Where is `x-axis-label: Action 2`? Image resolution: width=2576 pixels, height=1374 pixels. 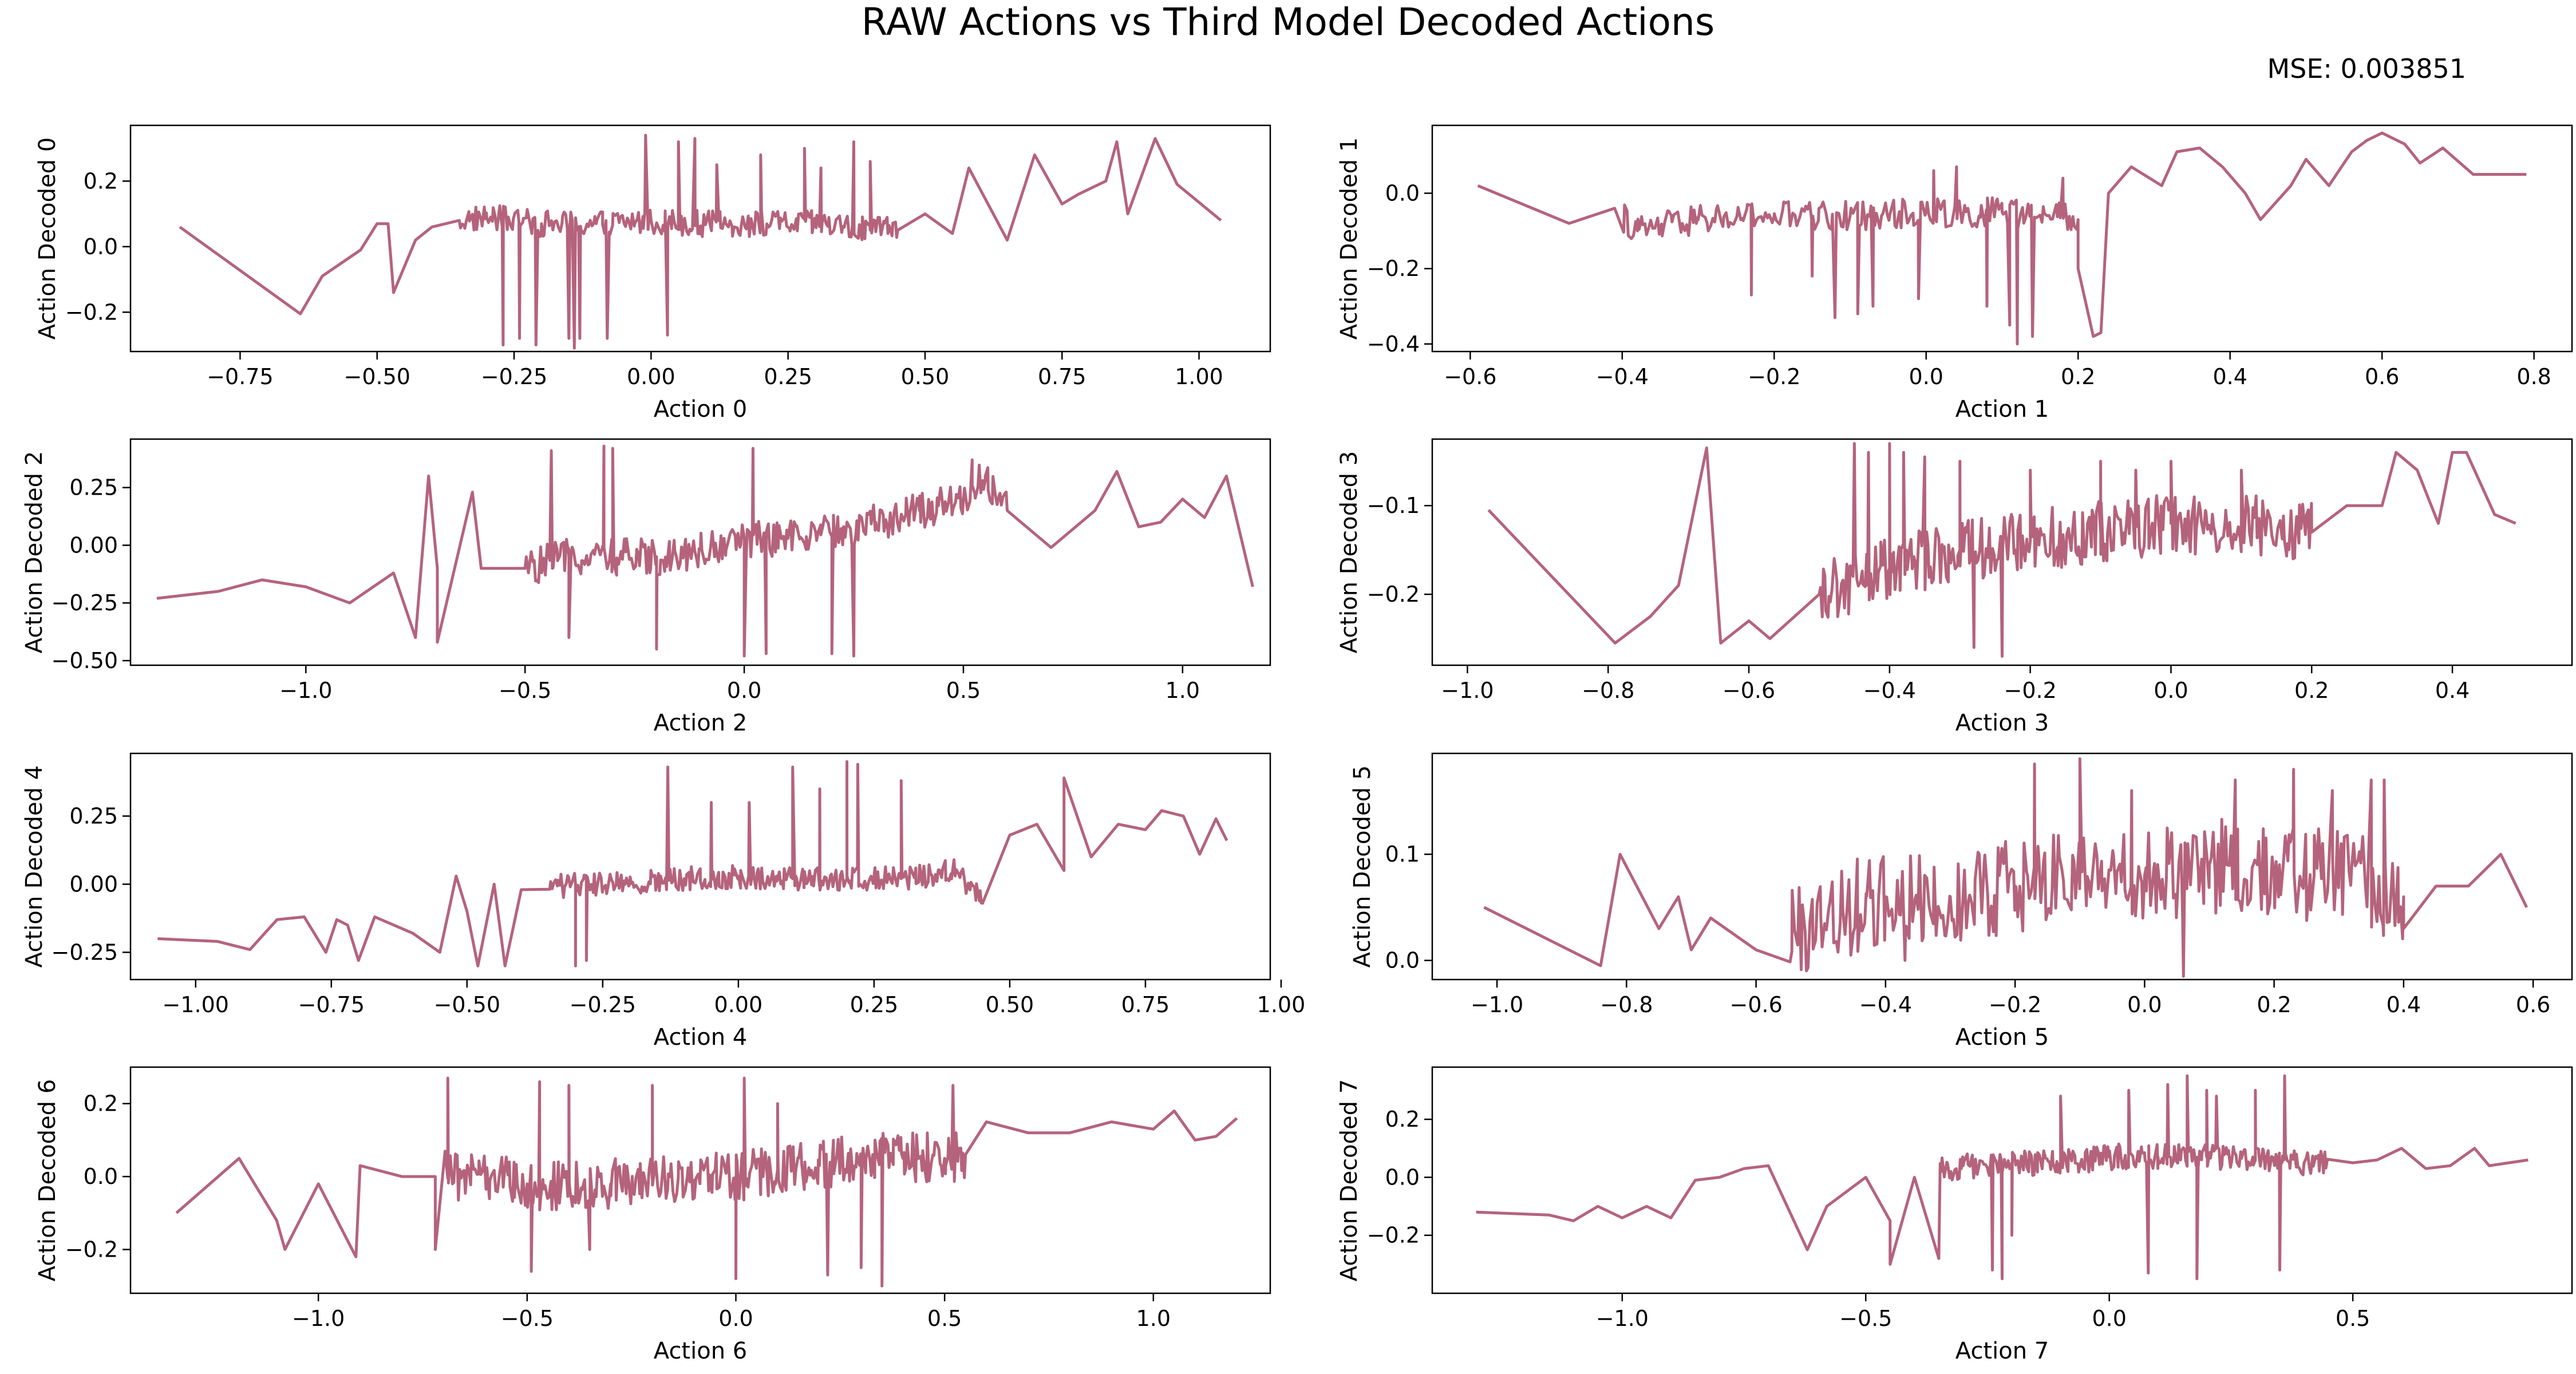 x-axis-label: Action 2 is located at coordinates (700, 723).